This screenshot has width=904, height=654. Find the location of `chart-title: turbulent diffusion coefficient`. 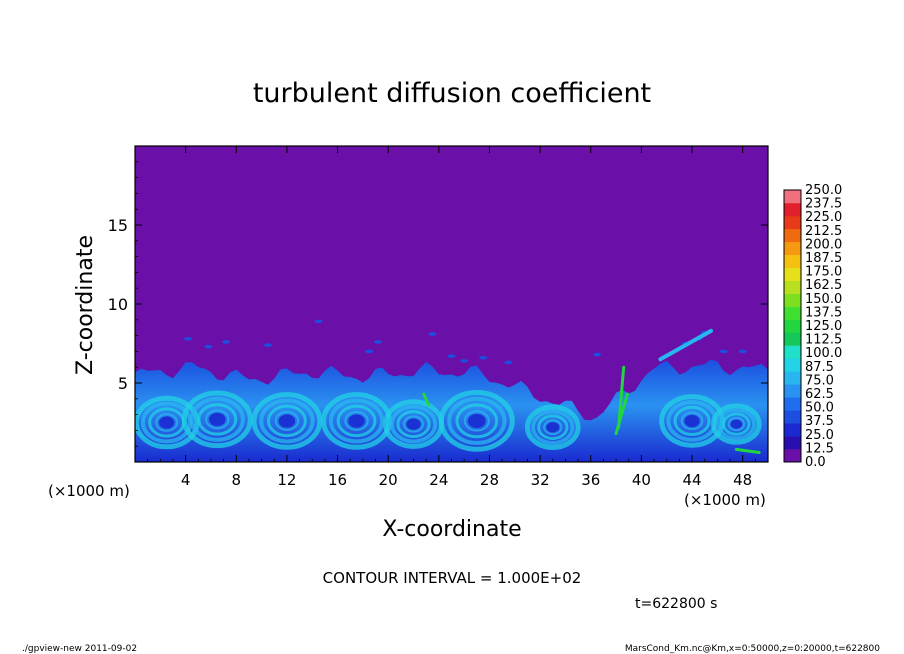

chart-title: turbulent diffusion coefficient is located at coordinates (452, 93).